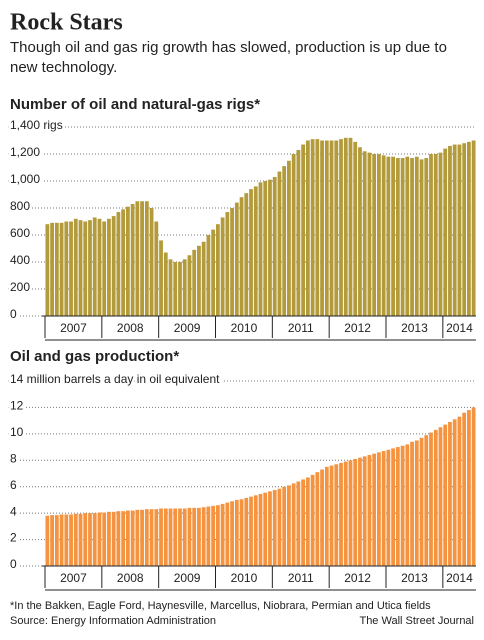 The width and height of the screenshot is (484, 640). Describe the element at coordinates (13, 485) in the screenshot. I see `y-tick-label: 6` at that location.